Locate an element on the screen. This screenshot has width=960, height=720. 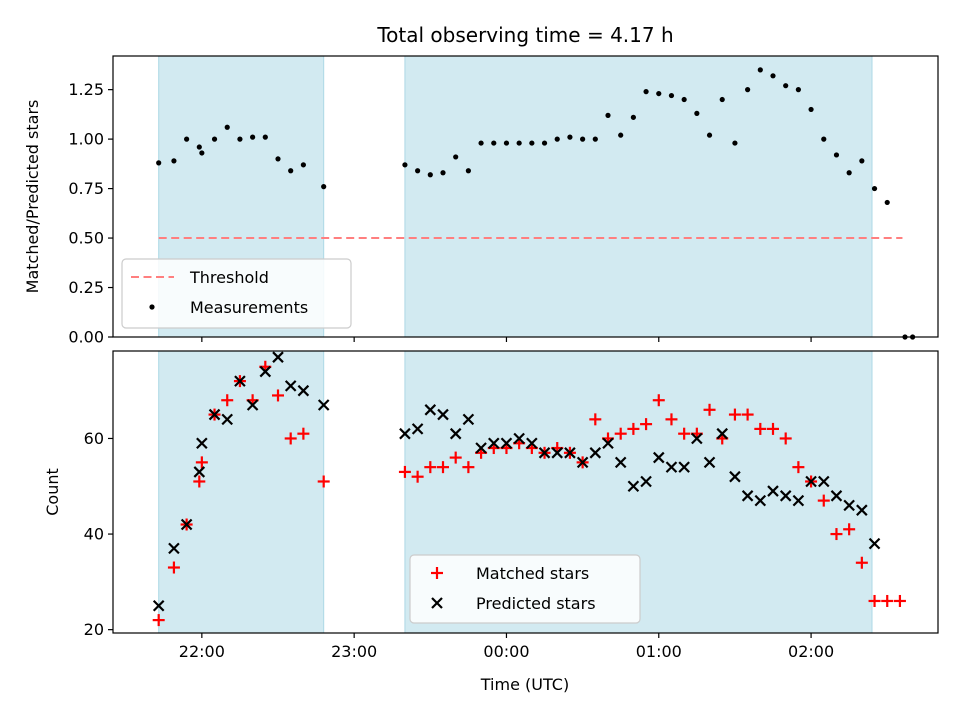
count-y-axis: 20 40 60 is located at coordinates (98, 534).